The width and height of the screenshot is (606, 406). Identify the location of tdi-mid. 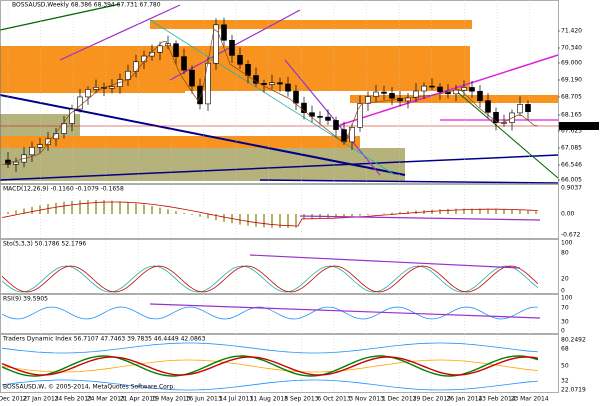
(270, 366).